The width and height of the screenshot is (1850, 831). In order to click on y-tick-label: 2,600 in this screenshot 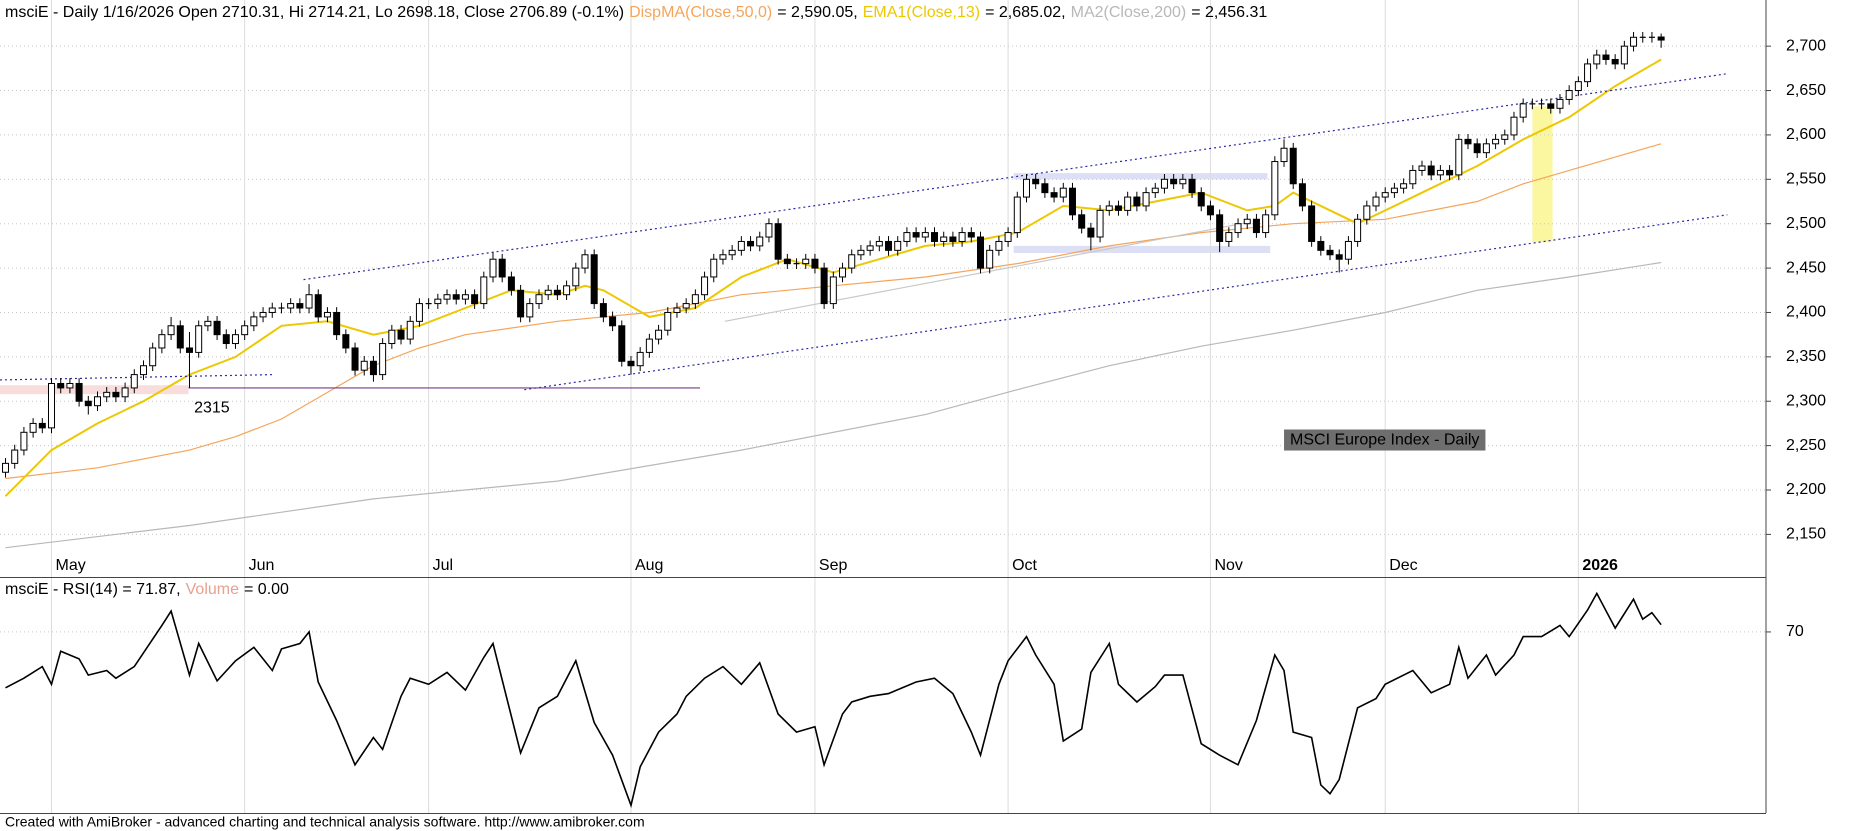, I will do `click(1806, 134)`.